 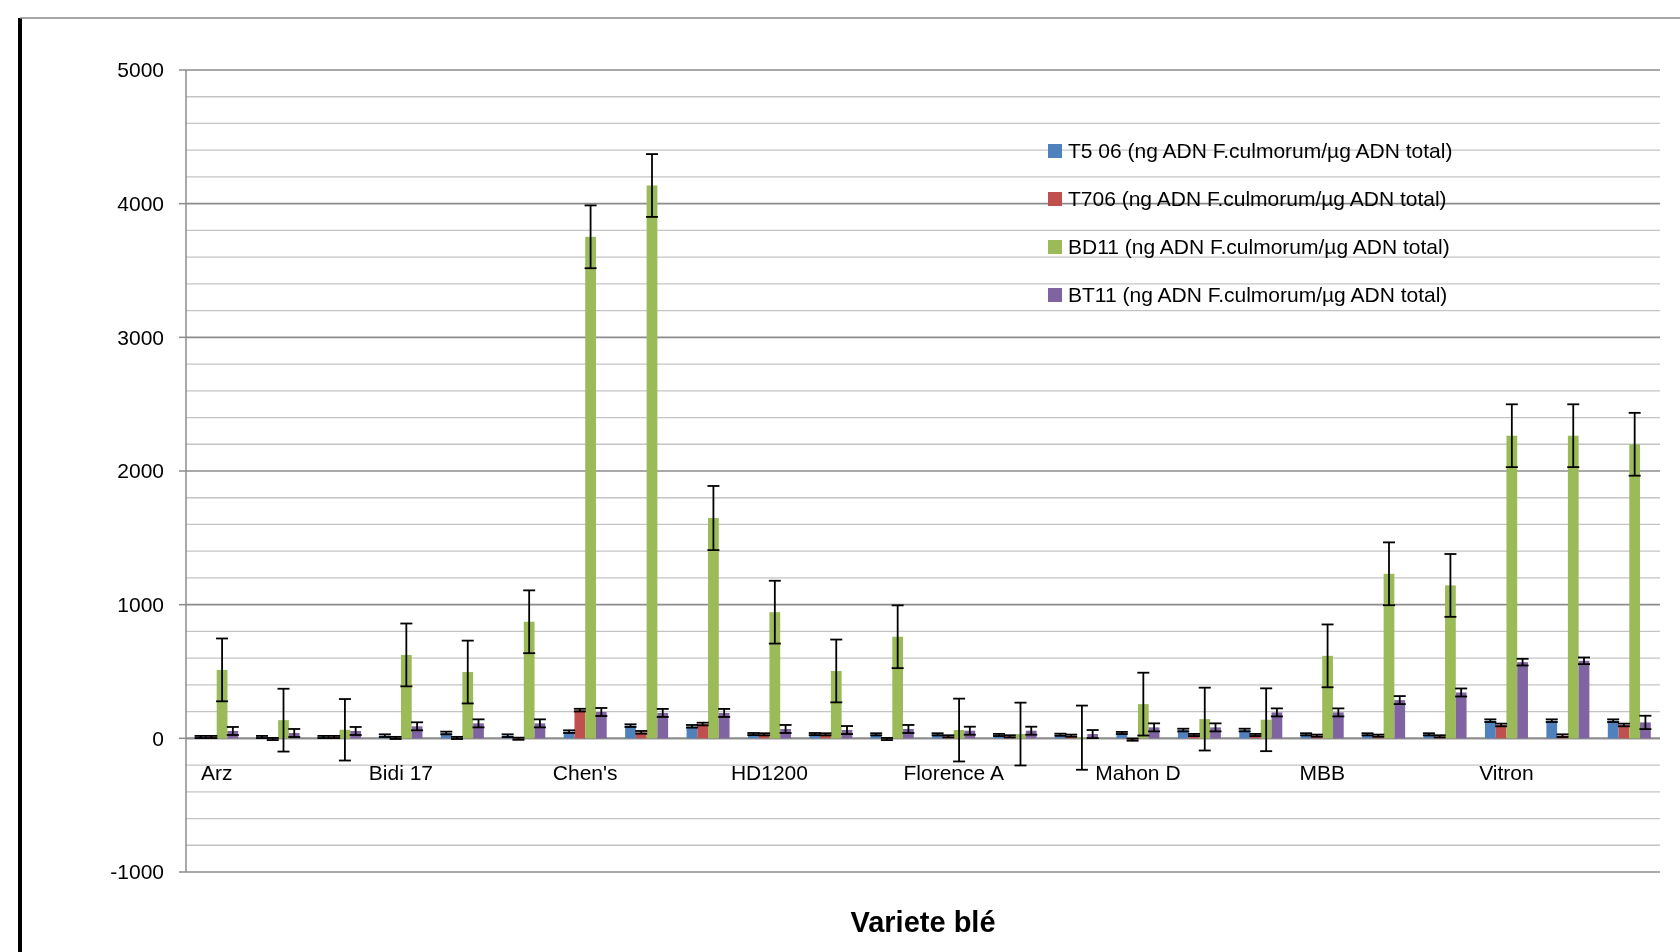 I want to click on x-tick-label: Bidi 17, so click(x=401, y=773).